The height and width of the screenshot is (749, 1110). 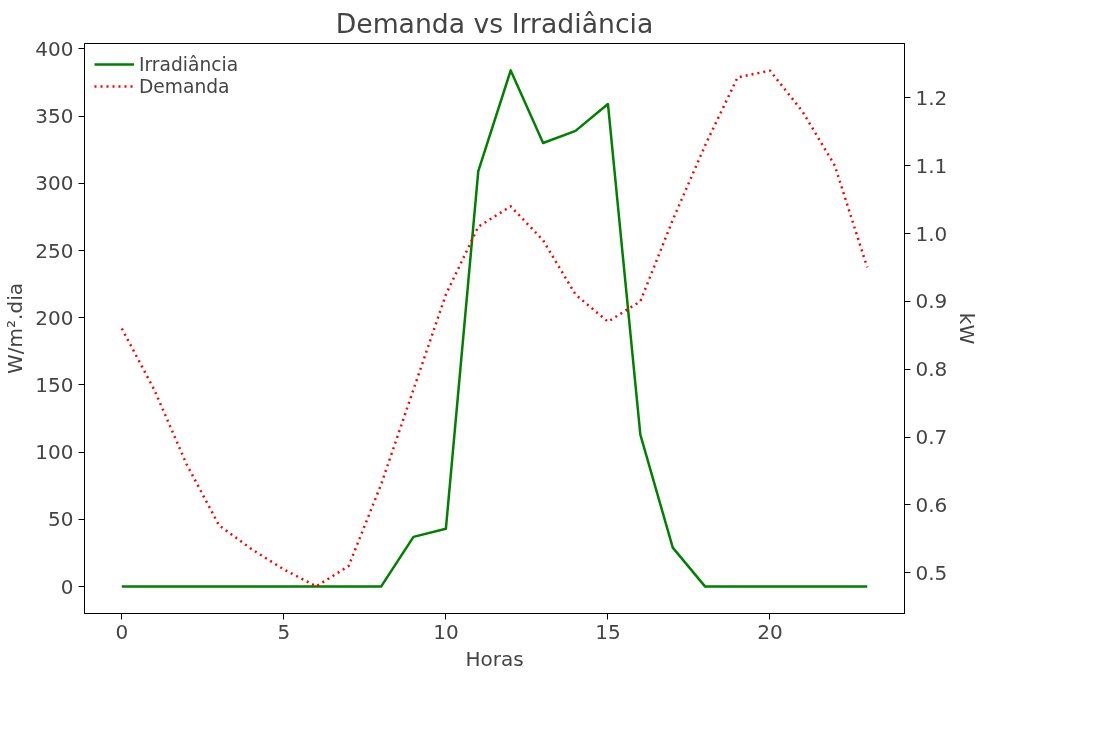 I want to click on y2-tick-label: 0.8, so click(x=931, y=369).